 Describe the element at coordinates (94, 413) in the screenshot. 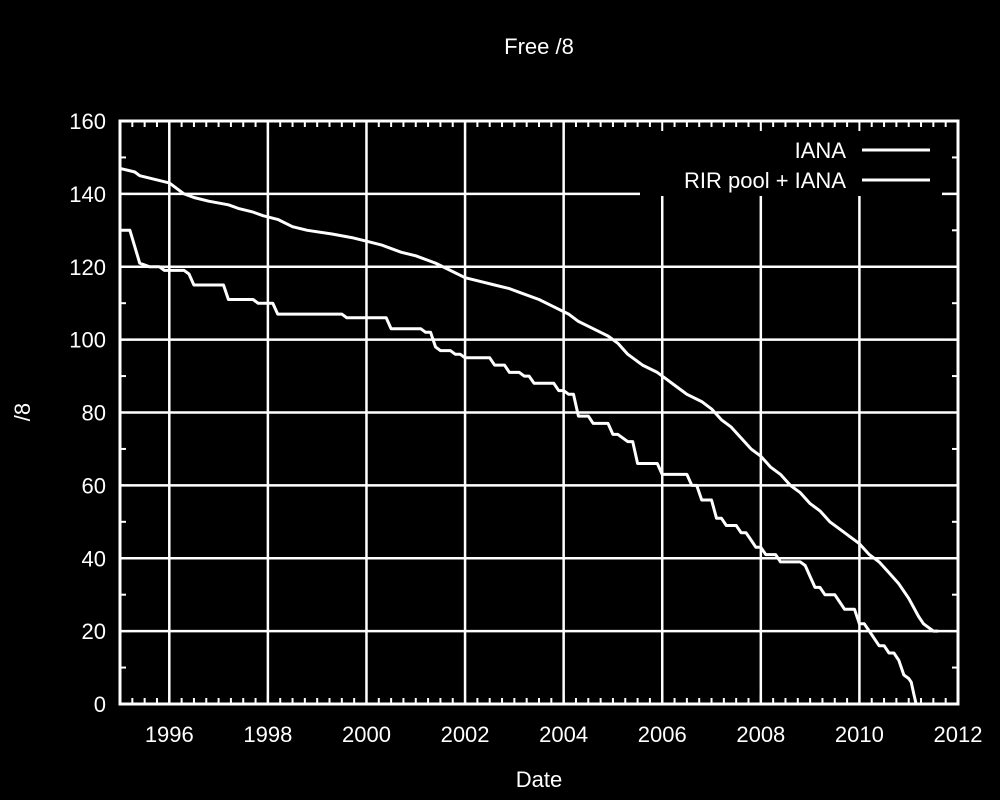

I see `y-tick-label: 80` at that location.